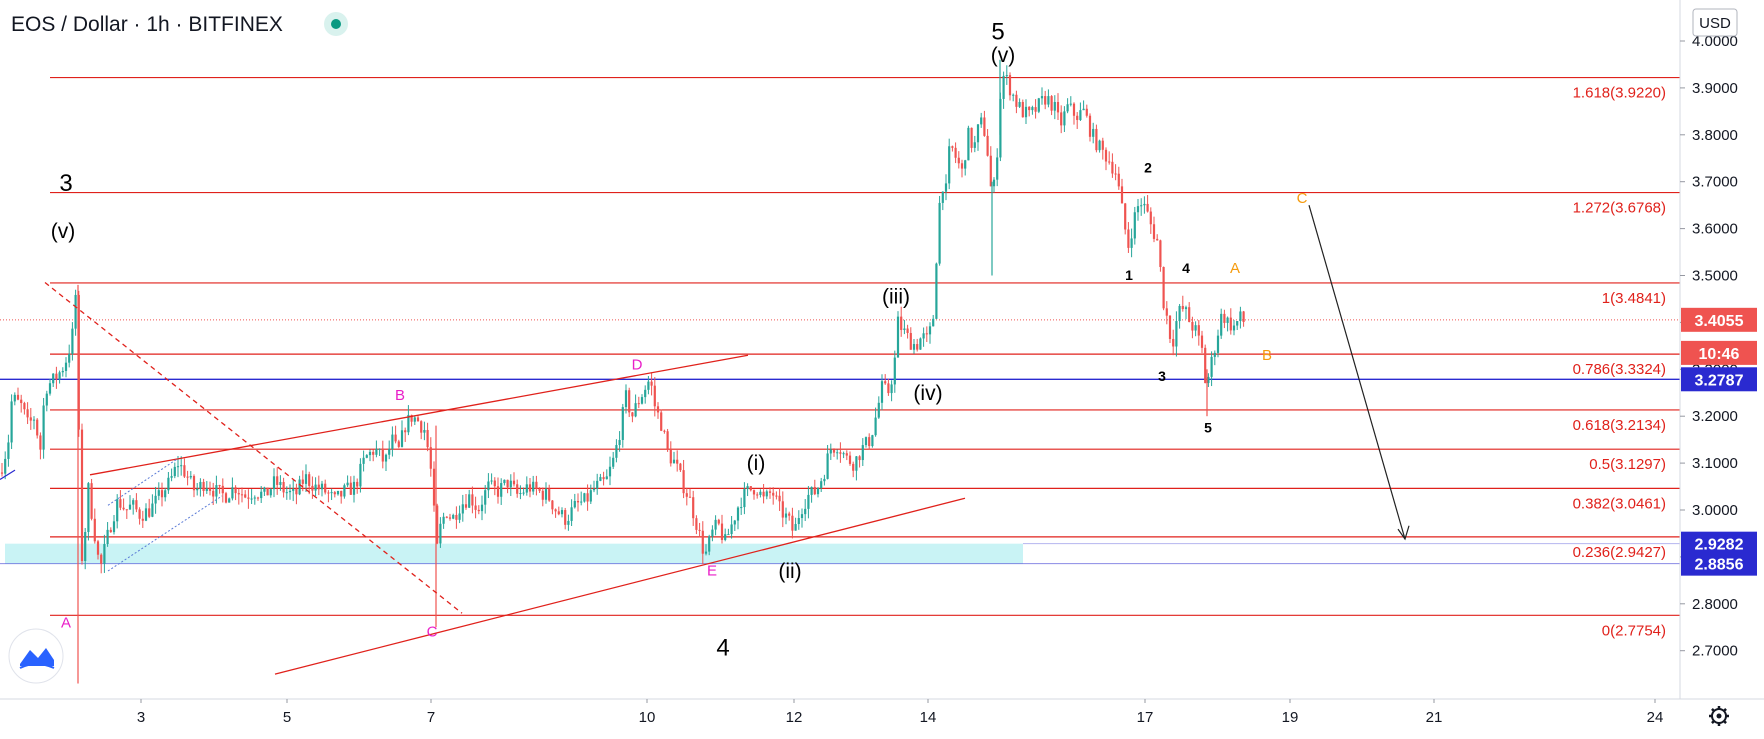 The height and width of the screenshot is (739, 1764). Describe the element at coordinates (431, 717) in the screenshot. I see `time-tick-label: 7` at that location.